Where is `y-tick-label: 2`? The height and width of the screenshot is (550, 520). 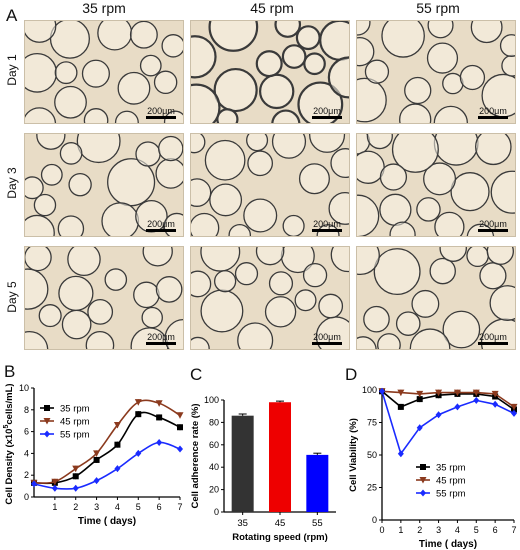
y-tick-label: 2 is located at coordinates (26, 475).